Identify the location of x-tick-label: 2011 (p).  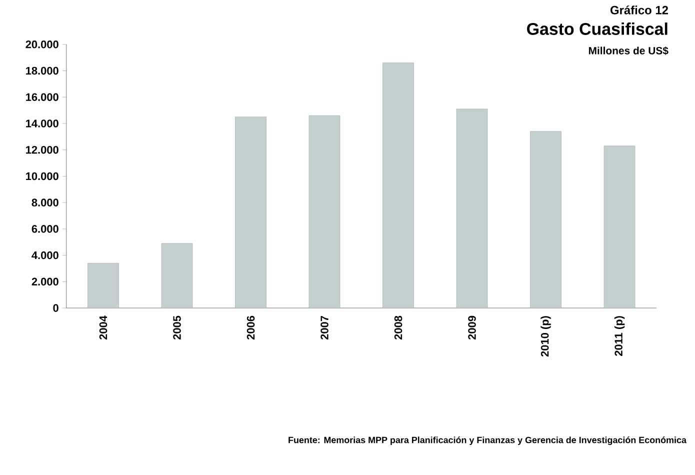
(619, 336).